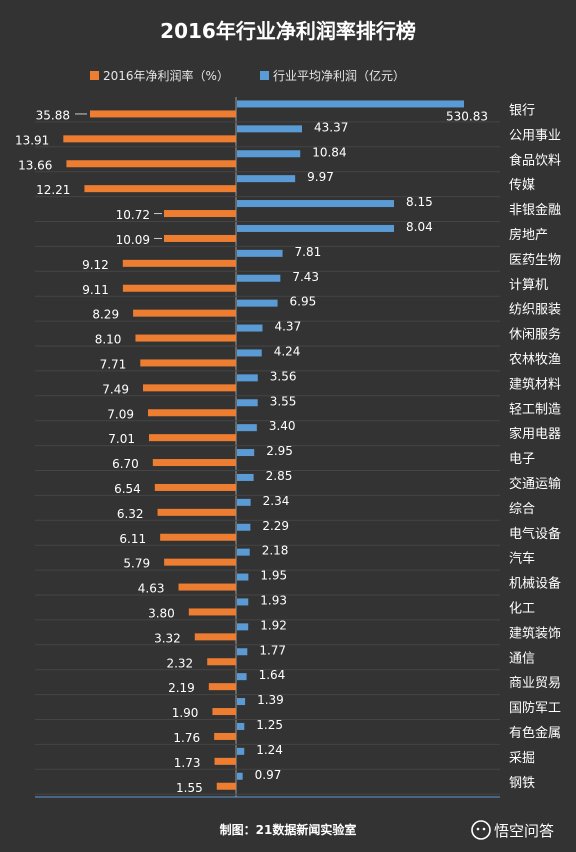  What do you see at coordinates (524, 831) in the screenshot?
I see `brand-name: 悟空问答` at bounding box center [524, 831].